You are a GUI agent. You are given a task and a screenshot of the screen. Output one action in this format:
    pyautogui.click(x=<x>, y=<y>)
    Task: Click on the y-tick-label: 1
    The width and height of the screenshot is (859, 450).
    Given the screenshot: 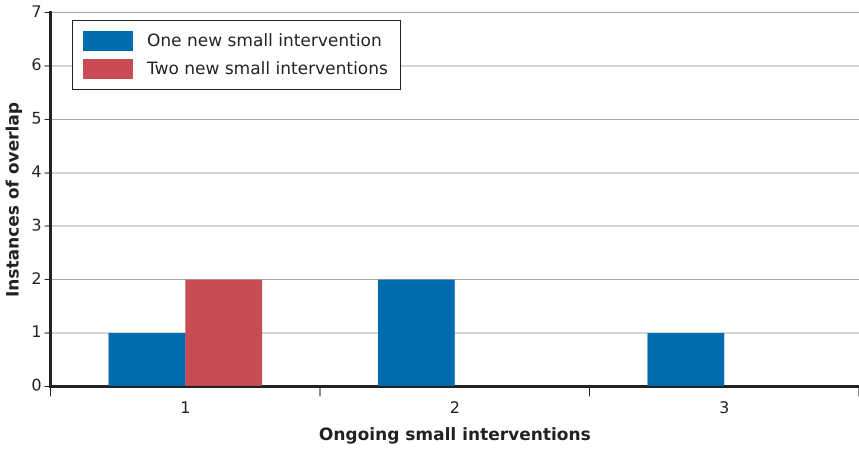 What is the action you would take?
    pyautogui.click(x=36, y=332)
    